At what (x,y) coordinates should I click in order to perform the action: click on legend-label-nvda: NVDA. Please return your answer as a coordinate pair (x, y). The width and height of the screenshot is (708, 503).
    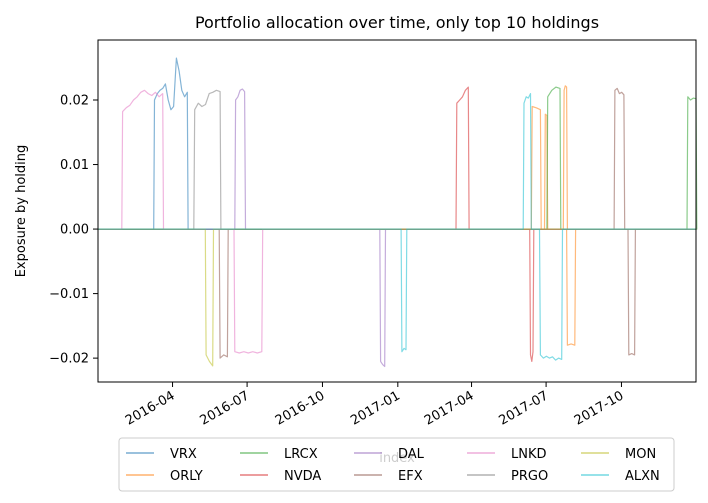
    Looking at the image, I should click on (302, 476).